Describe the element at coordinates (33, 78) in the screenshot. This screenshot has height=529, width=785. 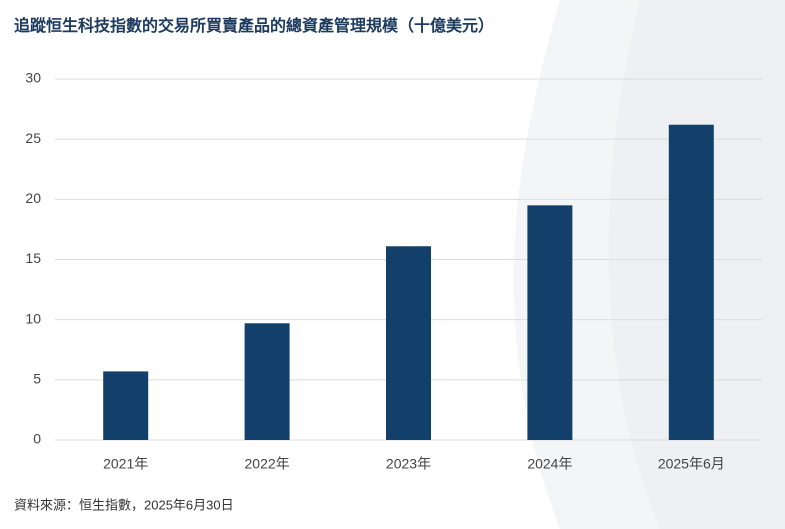
I see `y-tick-label: 30` at that location.